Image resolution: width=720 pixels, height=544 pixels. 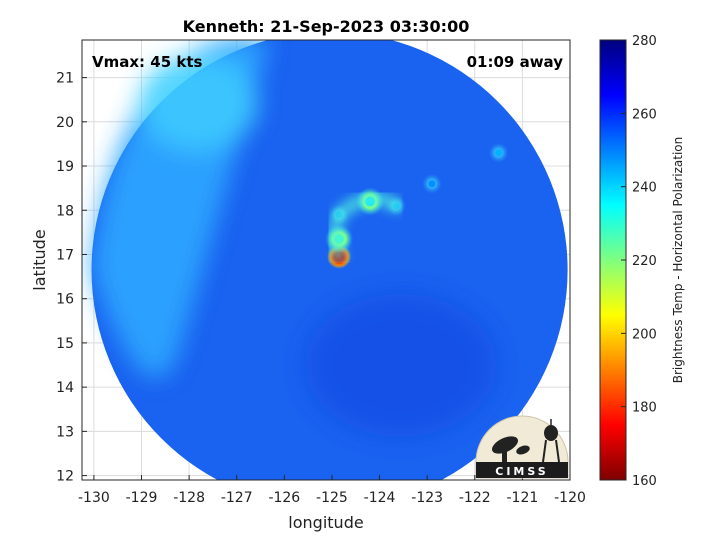 What do you see at coordinates (65, 79) in the screenshot?
I see `y-tick-label: 21` at bounding box center [65, 79].